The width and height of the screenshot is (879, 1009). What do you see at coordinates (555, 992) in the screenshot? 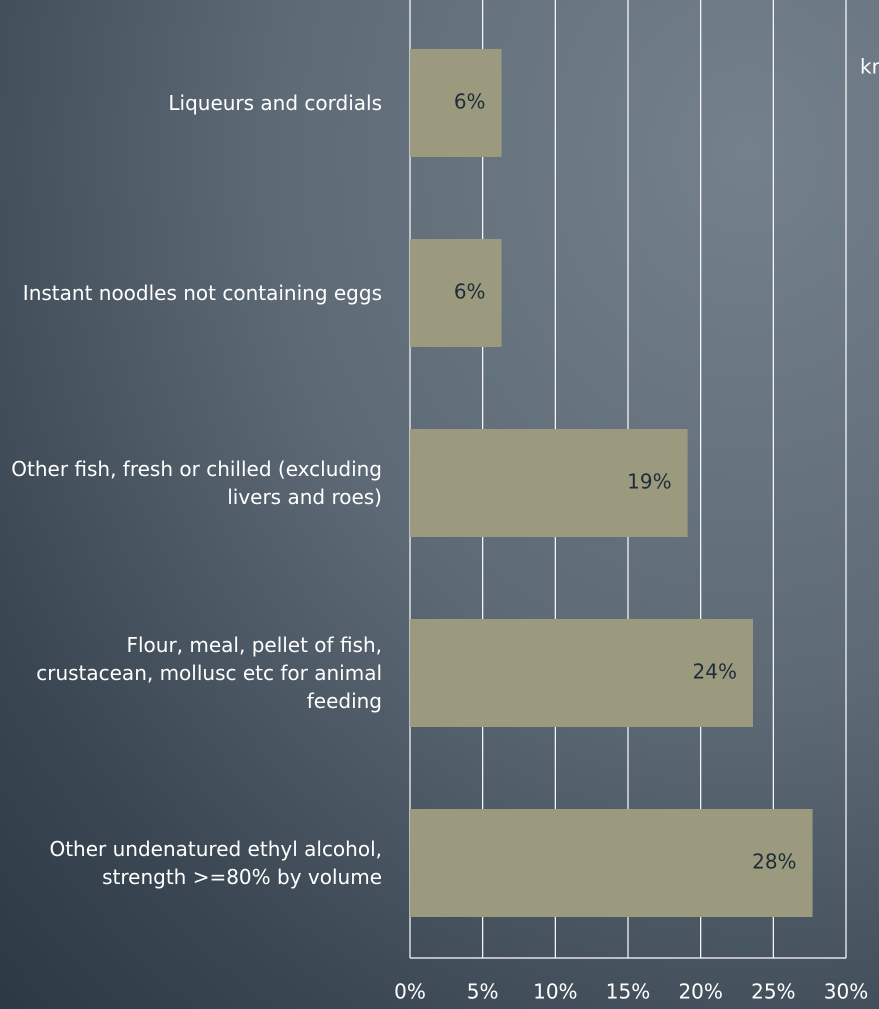
I see `x-tick-label: 10%` at bounding box center [555, 992].